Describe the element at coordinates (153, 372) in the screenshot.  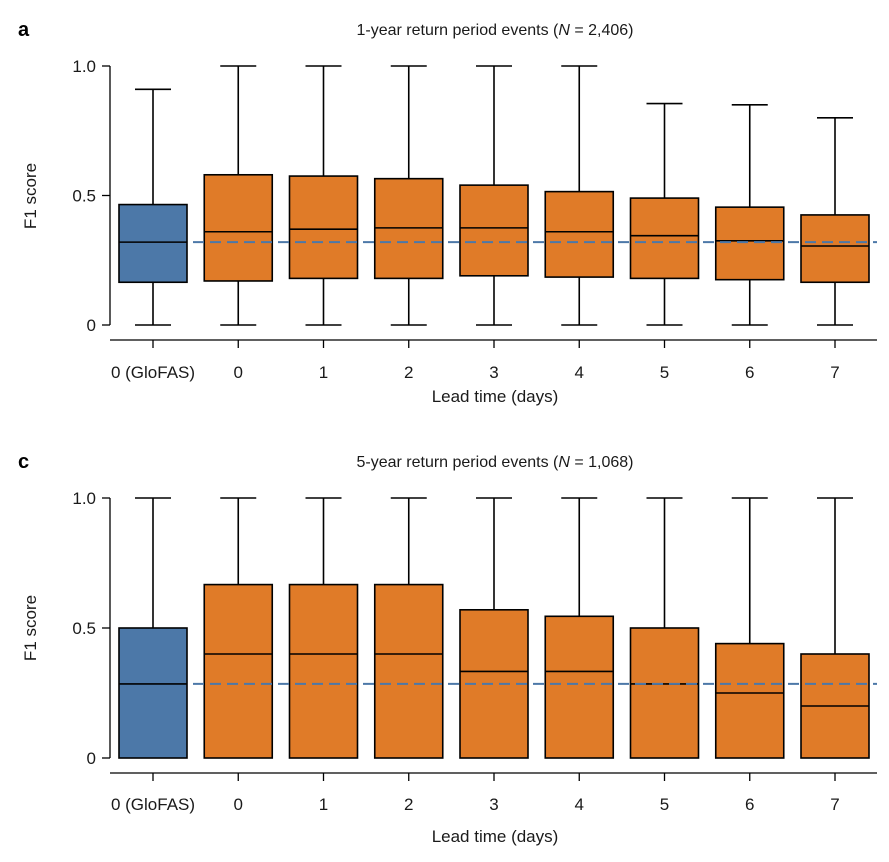
I see `panel-a-x-tick-label: 0 (GloFAS)` at that location.